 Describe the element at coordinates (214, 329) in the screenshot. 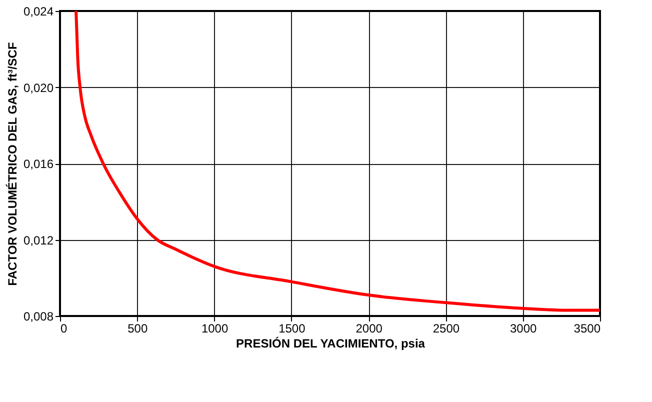

I see `x-tick-label: 1000` at that location.